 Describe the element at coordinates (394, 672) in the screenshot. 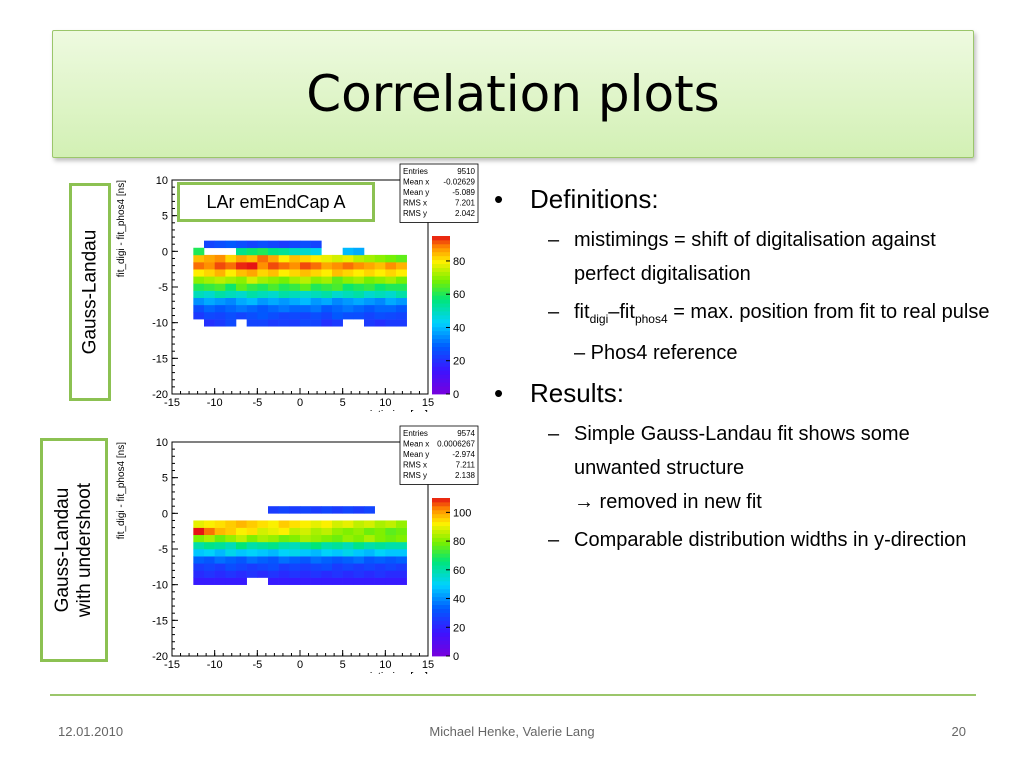

I see `x-axis-label: mistiming [ns]` at that location.